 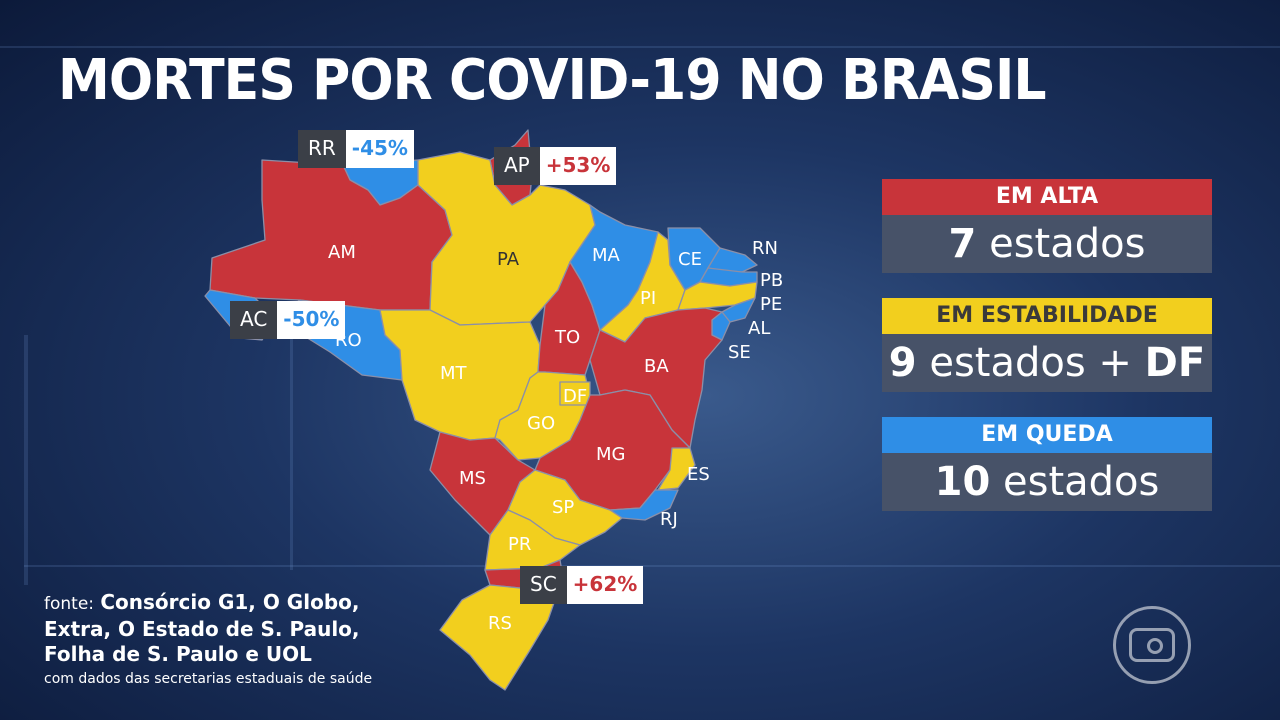 What do you see at coordinates (578, 166) in the screenshot?
I see `callout-percentage: +53%` at bounding box center [578, 166].